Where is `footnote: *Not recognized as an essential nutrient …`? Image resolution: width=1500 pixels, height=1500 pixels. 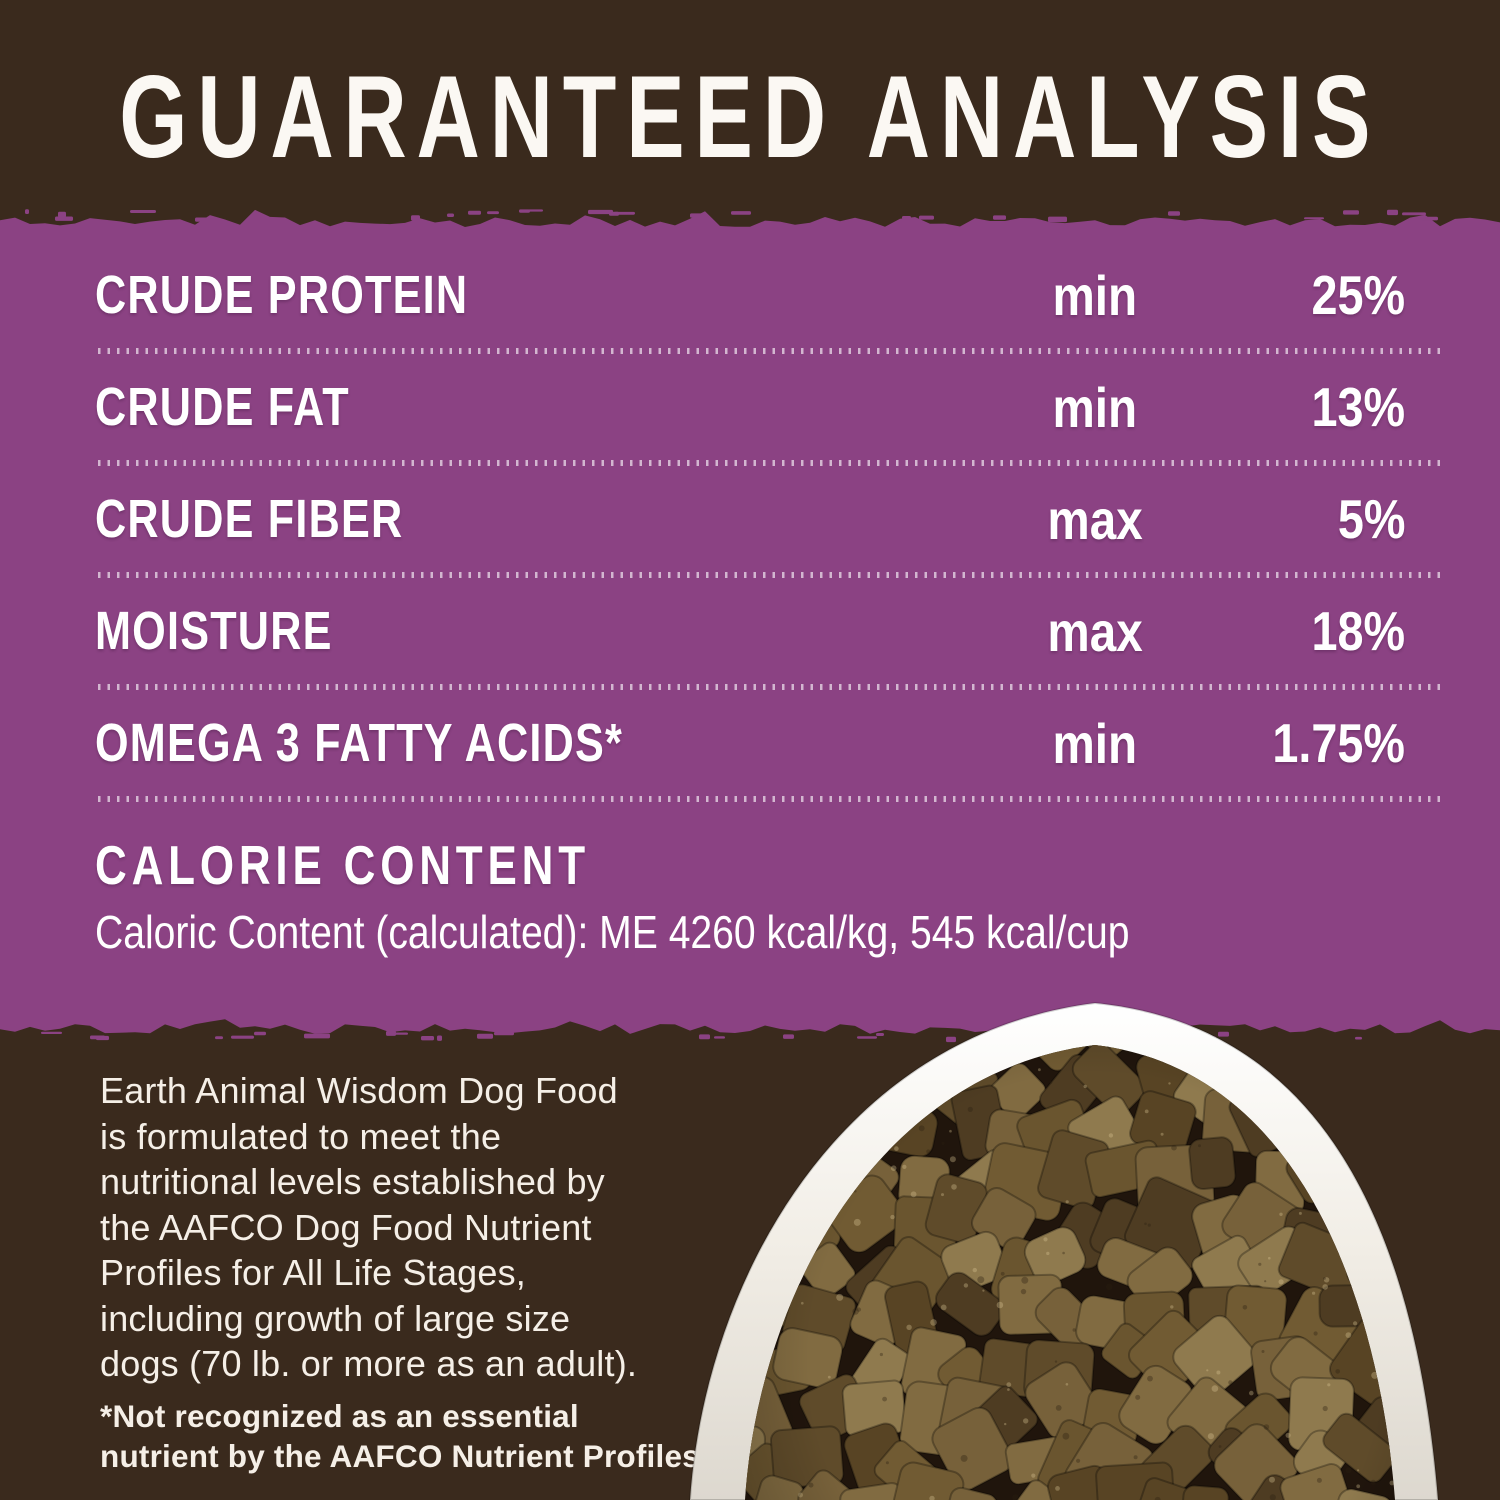 footnote: *Not recognized as an essential nutrient … is located at coordinates (440, 1436).